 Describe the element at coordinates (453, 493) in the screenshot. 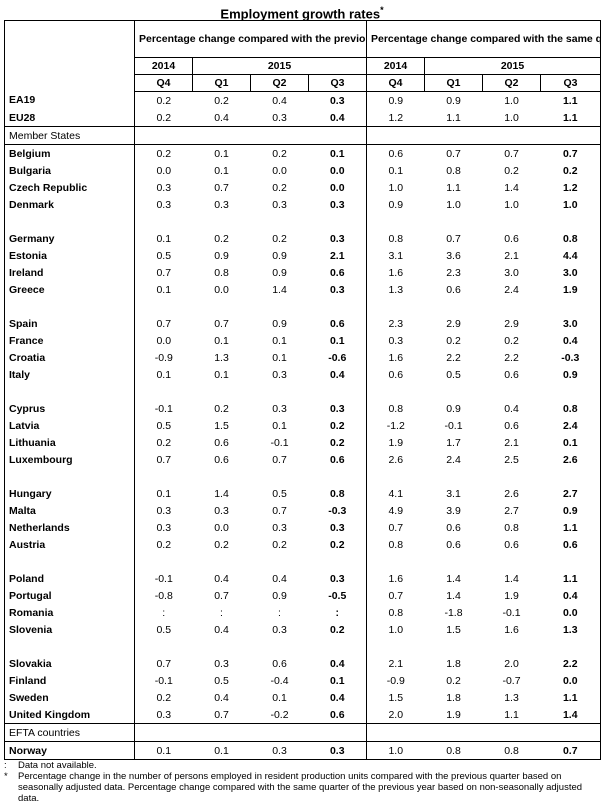

I see `value-cell: 3.1` at that location.